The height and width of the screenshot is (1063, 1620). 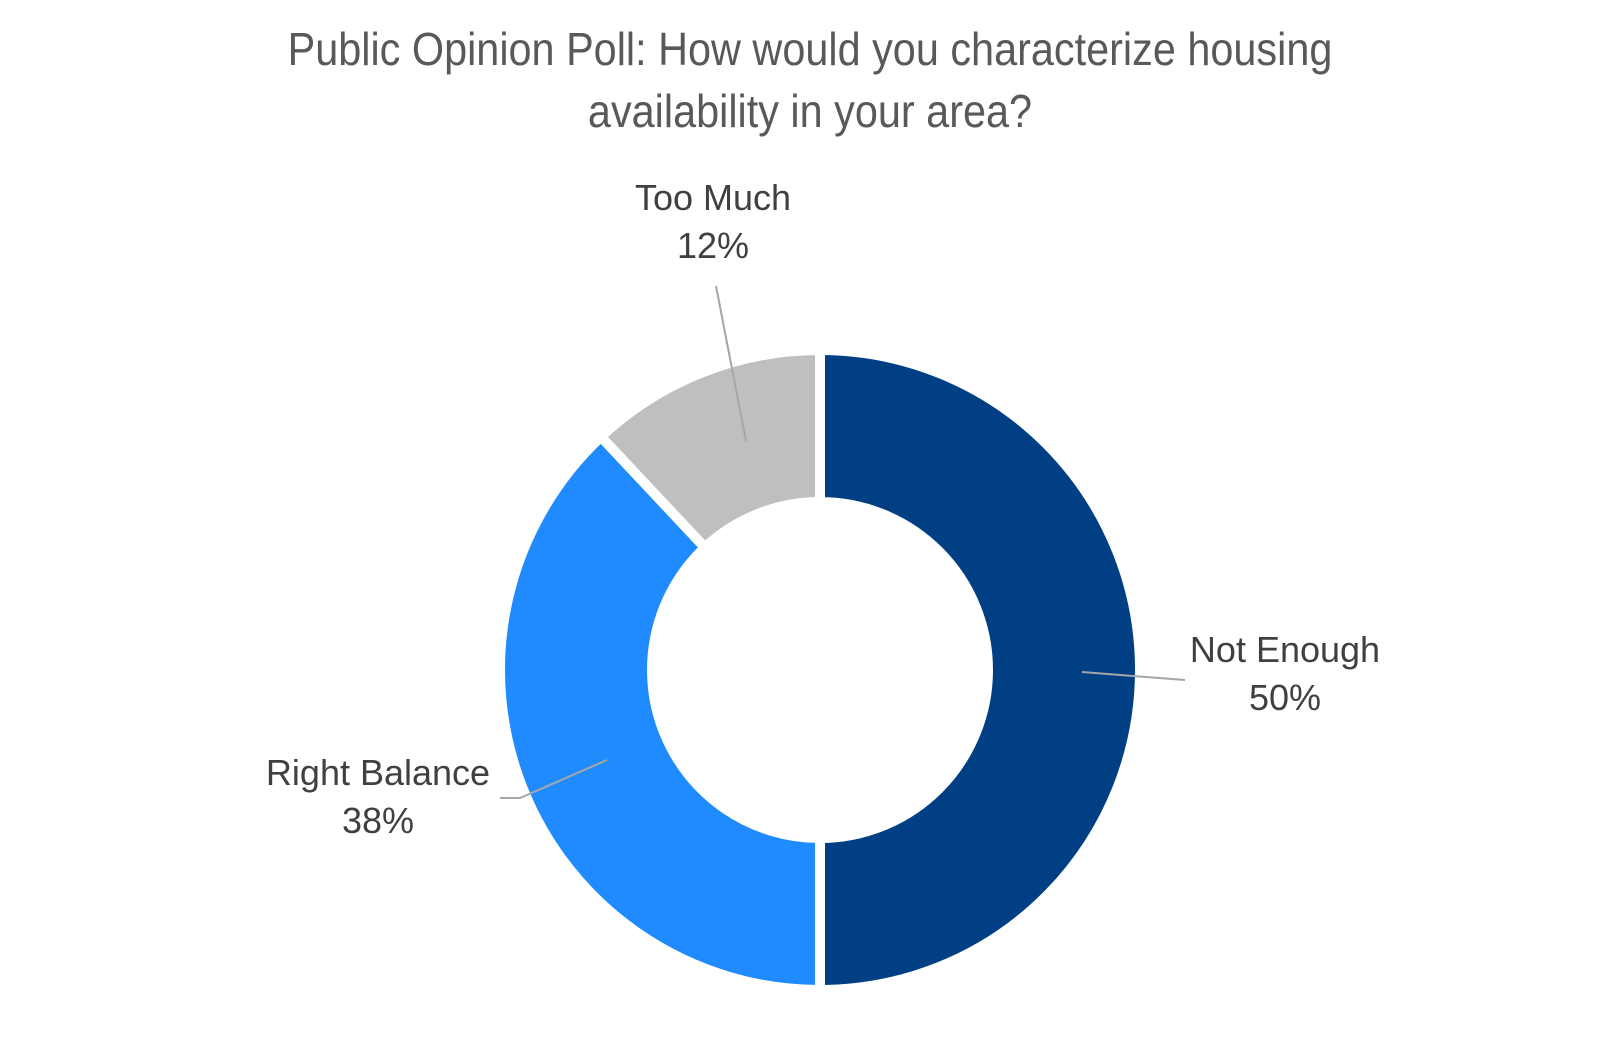 What do you see at coordinates (554, 779) in the screenshot?
I see `leader-line-right-balance` at bounding box center [554, 779].